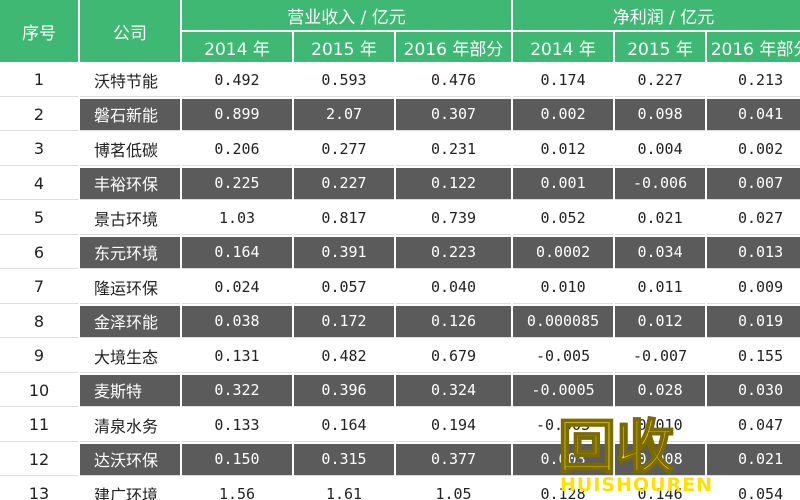 The height and width of the screenshot is (500, 800). Describe the element at coordinates (39, 31) in the screenshot. I see `header-cell: 序号` at that location.